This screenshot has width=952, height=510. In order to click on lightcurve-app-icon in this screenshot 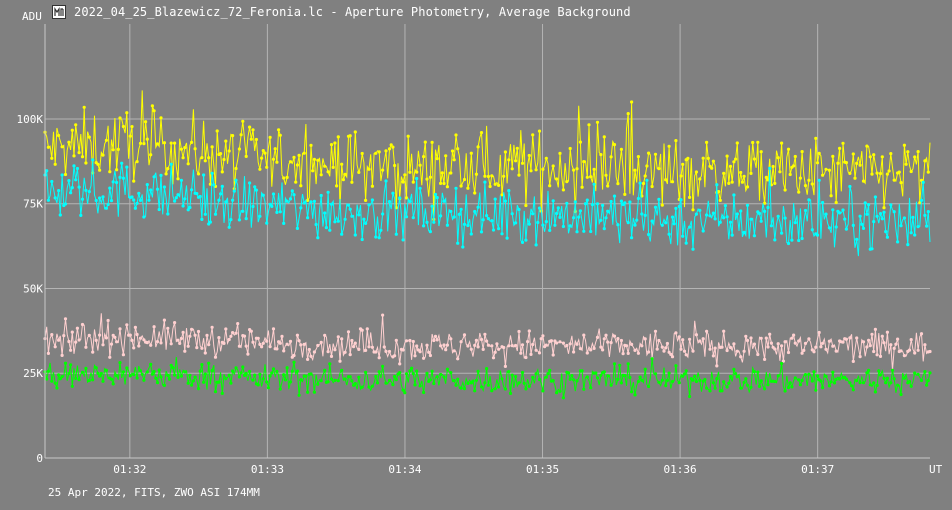, I will do `click(59, 12)`.